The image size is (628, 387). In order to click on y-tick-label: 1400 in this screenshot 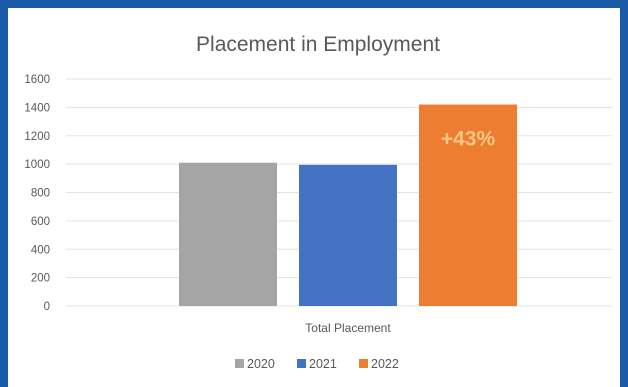, I will do `click(37, 108)`.